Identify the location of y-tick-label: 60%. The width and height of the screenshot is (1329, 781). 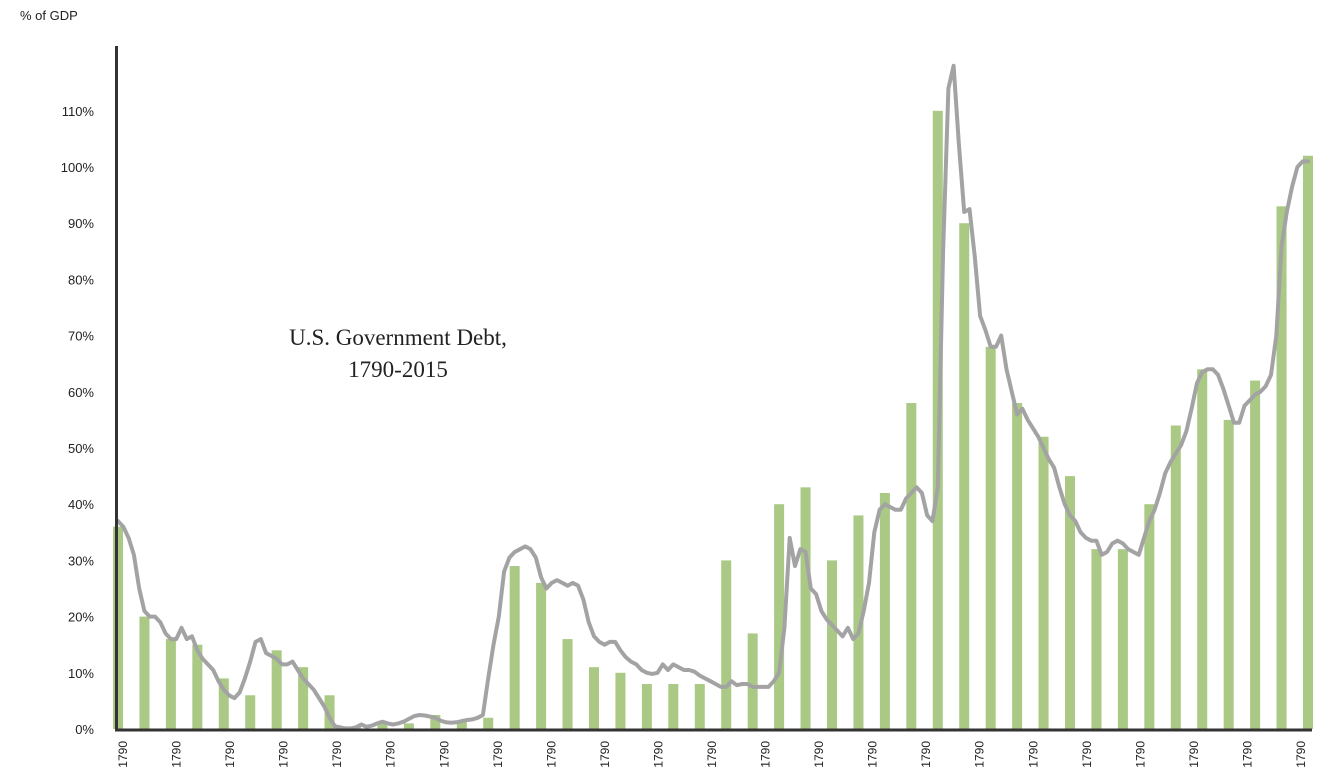
(81, 392).